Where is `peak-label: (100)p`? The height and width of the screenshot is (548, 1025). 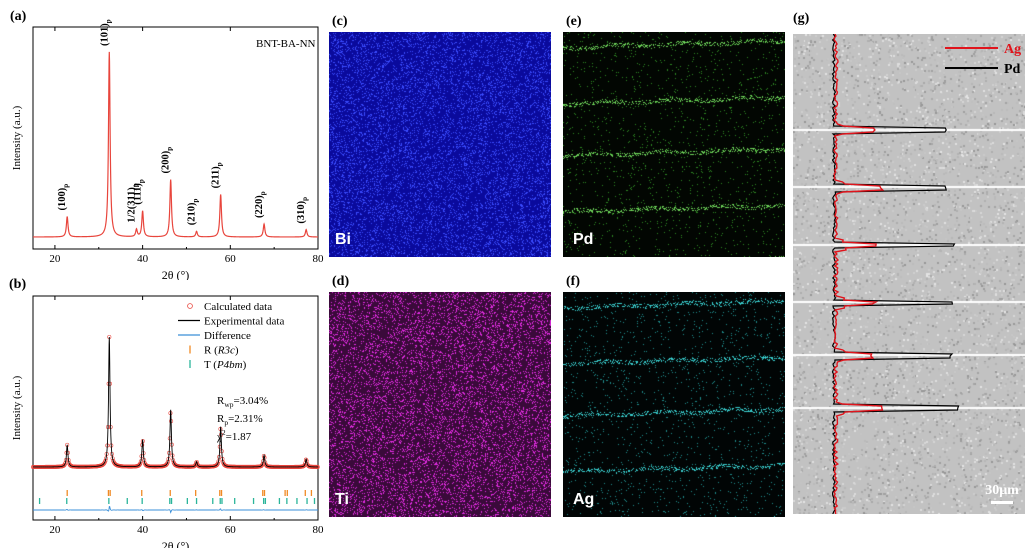
peak-label: (100)p is located at coordinates (63, 197).